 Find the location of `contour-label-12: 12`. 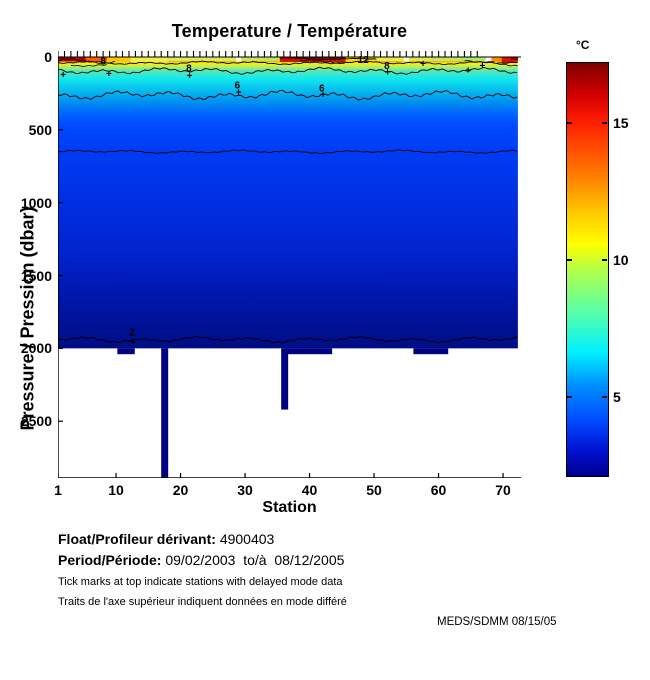

contour-label-12: 12 is located at coordinates (364, 60).